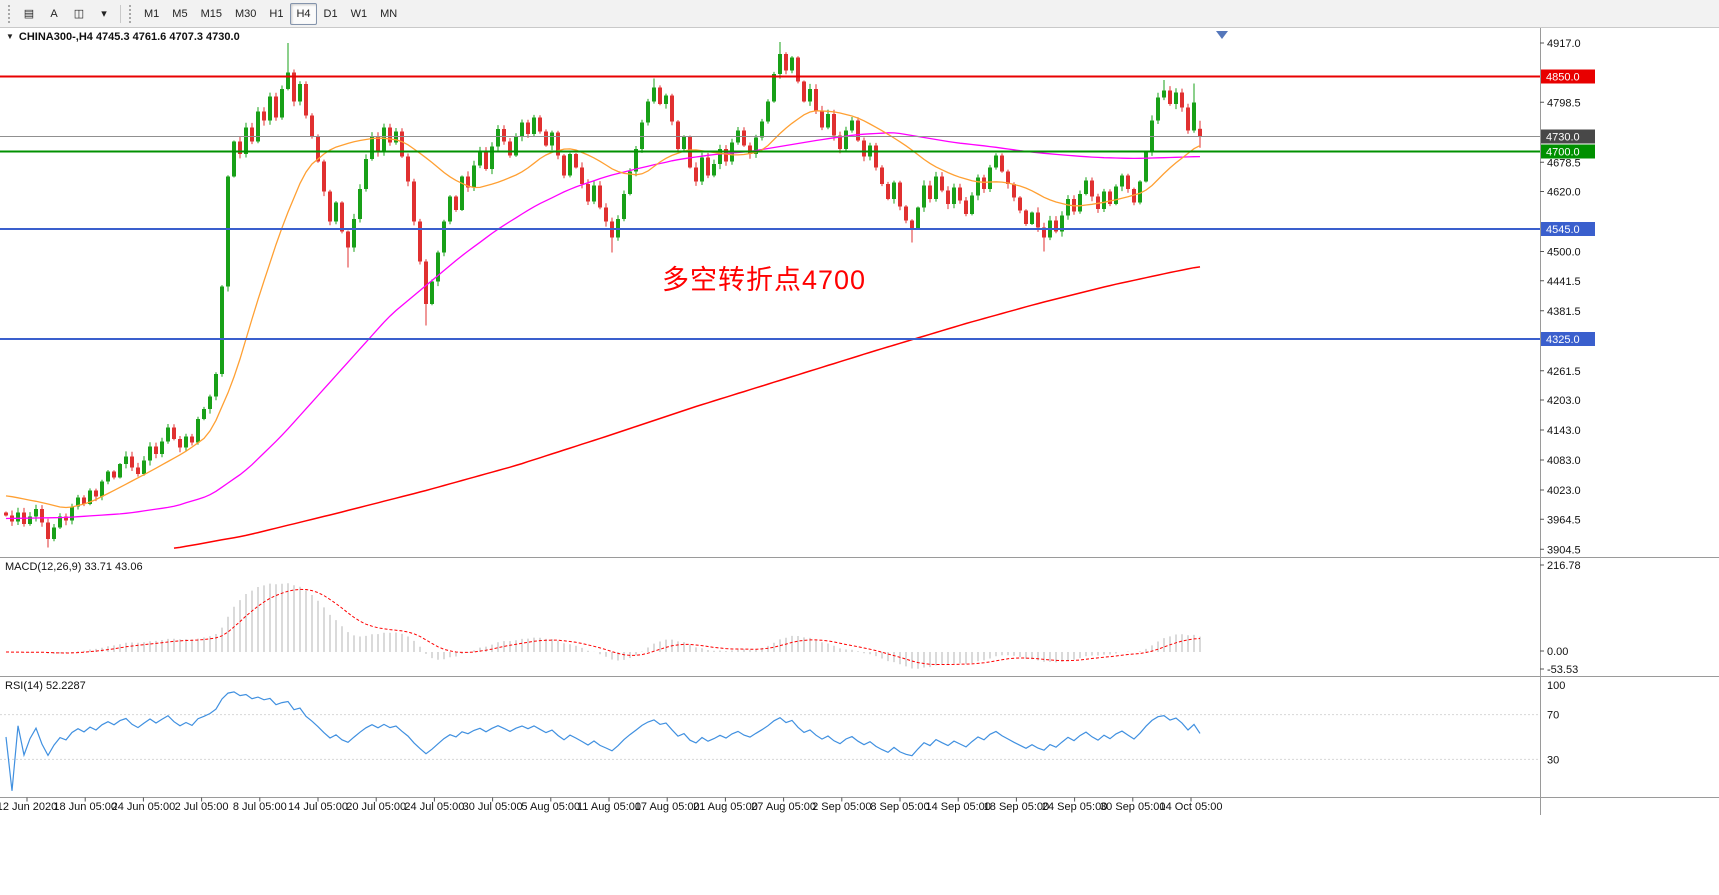  Describe the element at coordinates (1564, 282) in the screenshot. I see `price-tick-label: 4441.5` at that location.